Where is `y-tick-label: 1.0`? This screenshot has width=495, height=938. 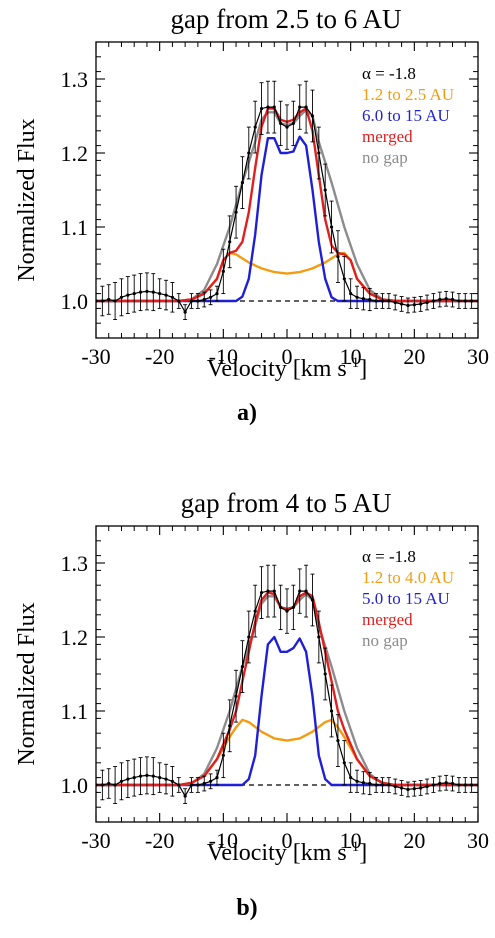 y-tick-label: 1.0 is located at coordinates (75, 301).